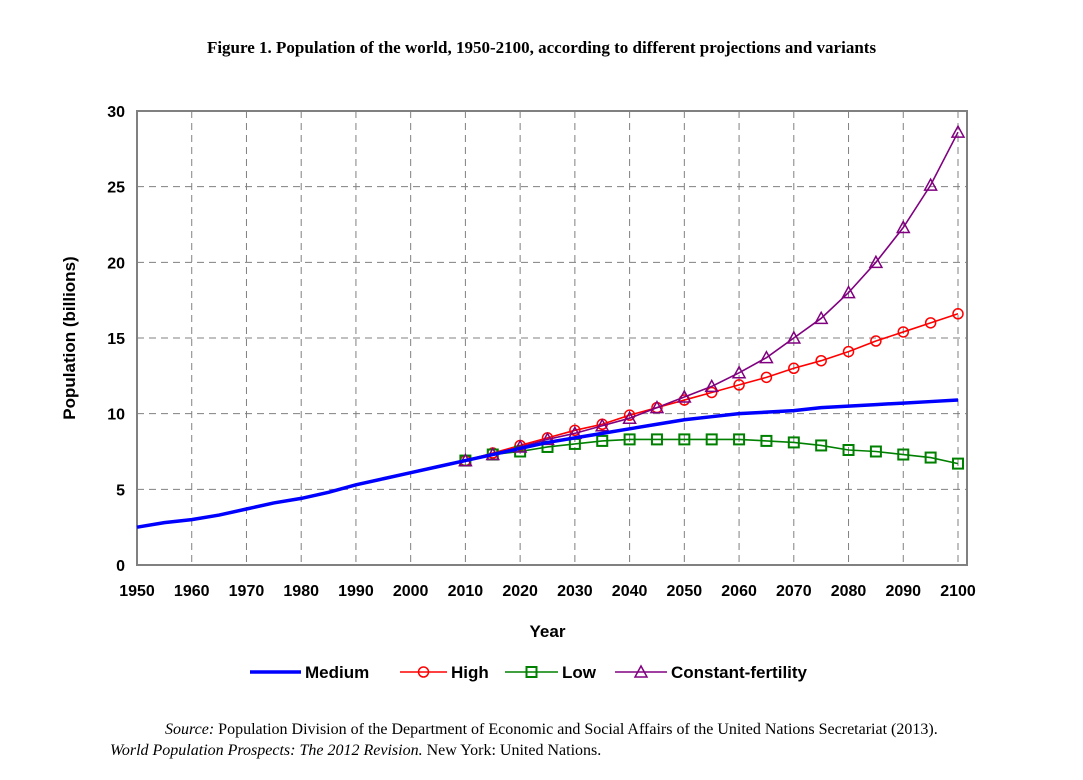 Image resolution: width=1083 pixels, height=780 pixels. What do you see at coordinates (520, 591) in the screenshot?
I see `x-tick-label: 2020` at bounding box center [520, 591].